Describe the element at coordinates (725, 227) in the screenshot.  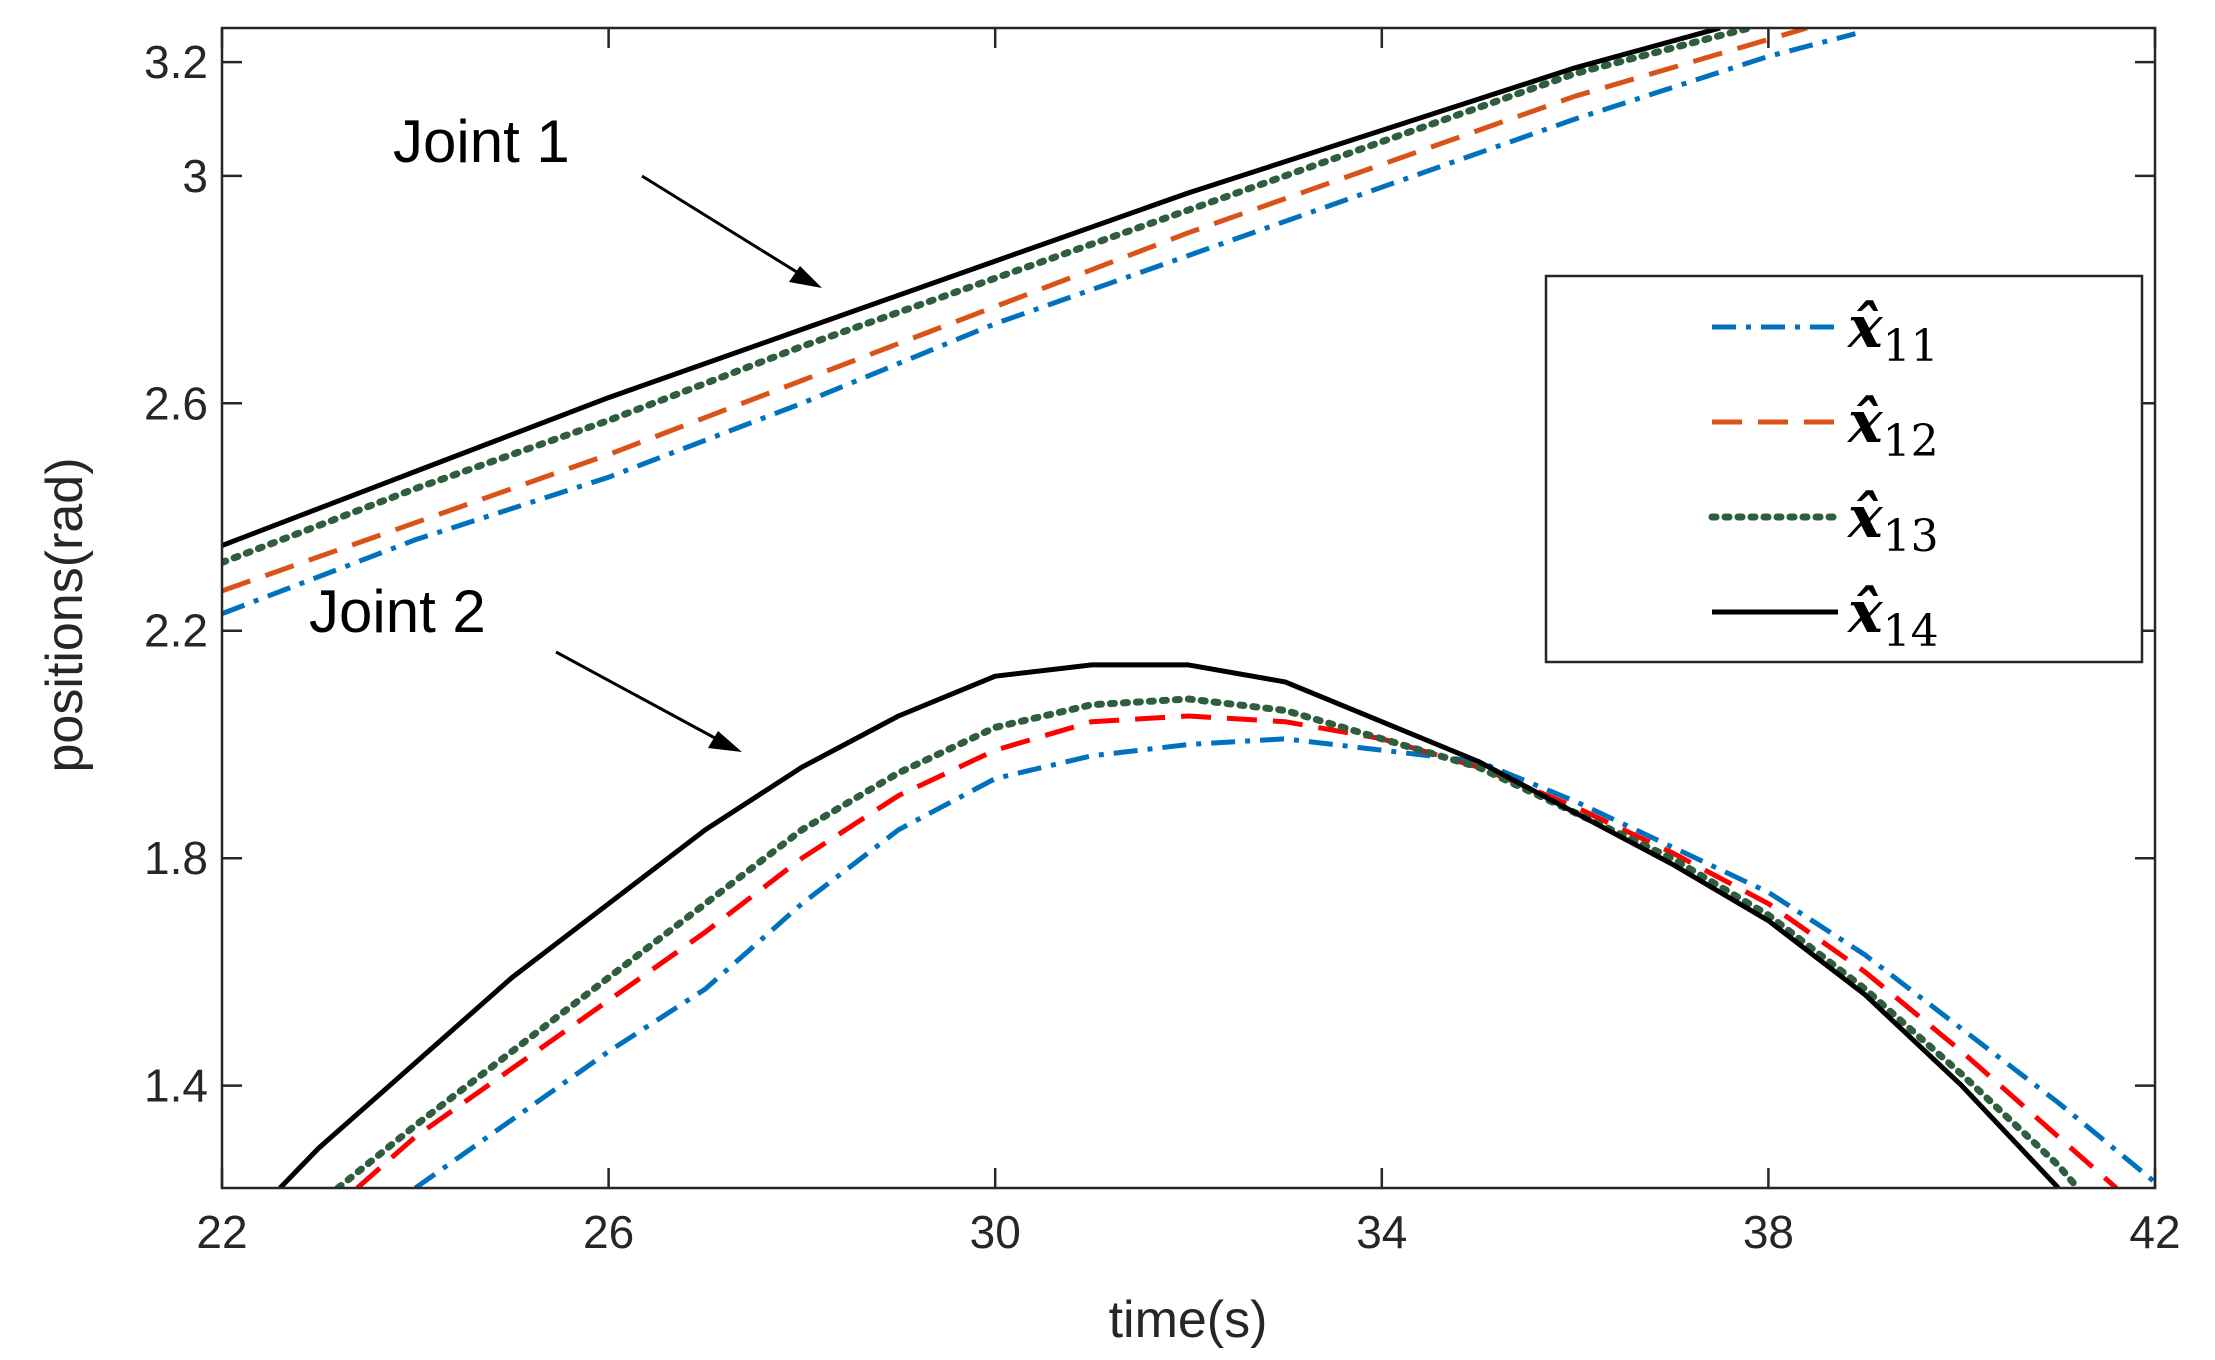
I see `annotation-joint-1-arrow` at that location.